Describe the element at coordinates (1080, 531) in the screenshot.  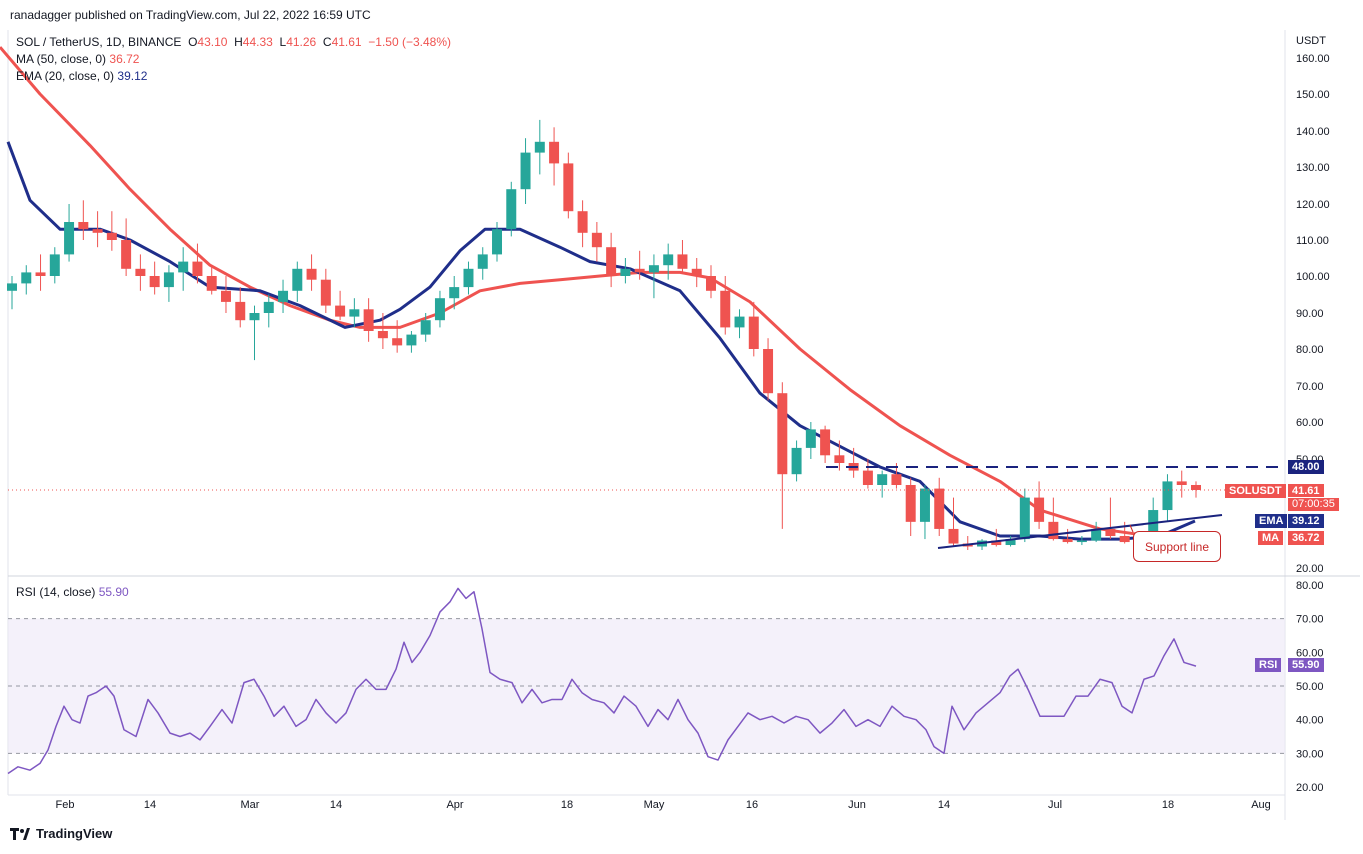
I see `support-line` at that location.